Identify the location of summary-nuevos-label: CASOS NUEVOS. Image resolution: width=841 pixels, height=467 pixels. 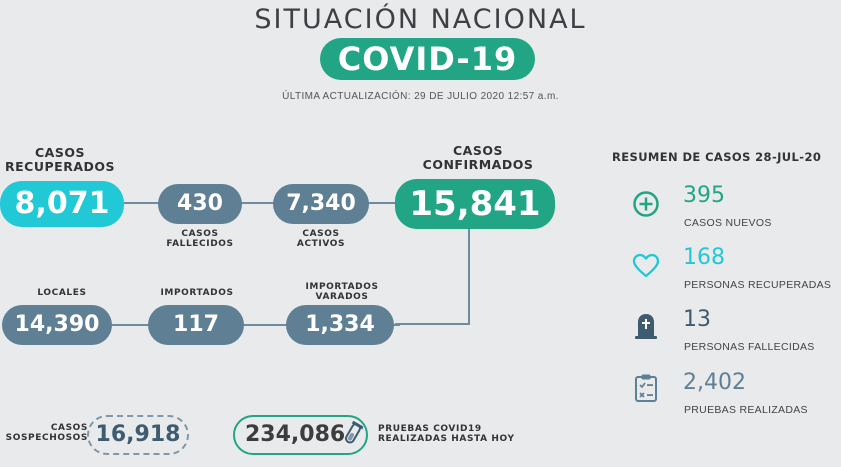
(728, 223).